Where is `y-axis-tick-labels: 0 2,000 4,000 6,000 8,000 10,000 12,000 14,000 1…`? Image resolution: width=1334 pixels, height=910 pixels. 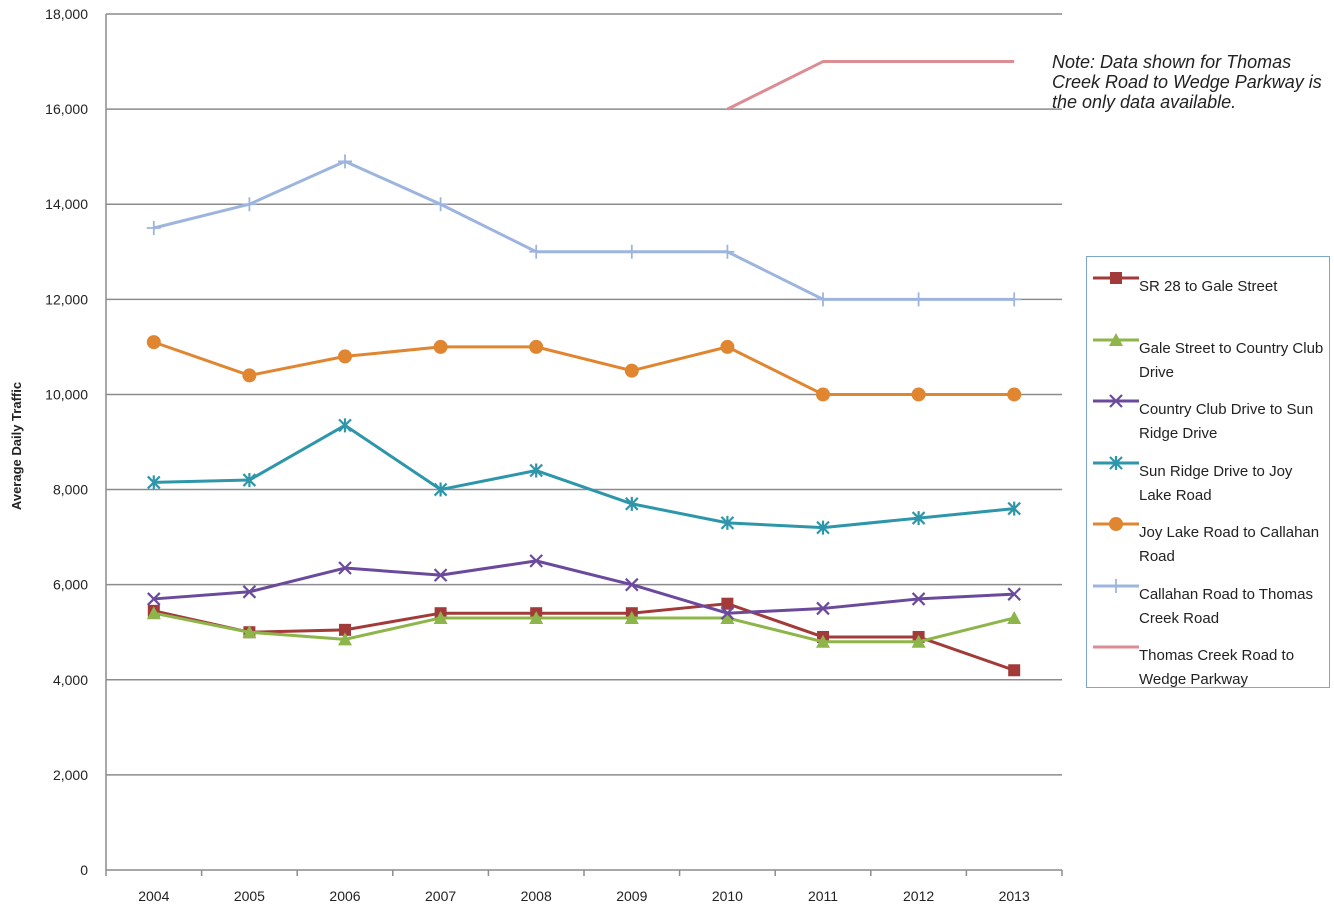
y-axis-tick-labels: 0 2,000 4,000 6,000 8,000 10,000 12,000 14,000 1… is located at coordinates (66, 442).